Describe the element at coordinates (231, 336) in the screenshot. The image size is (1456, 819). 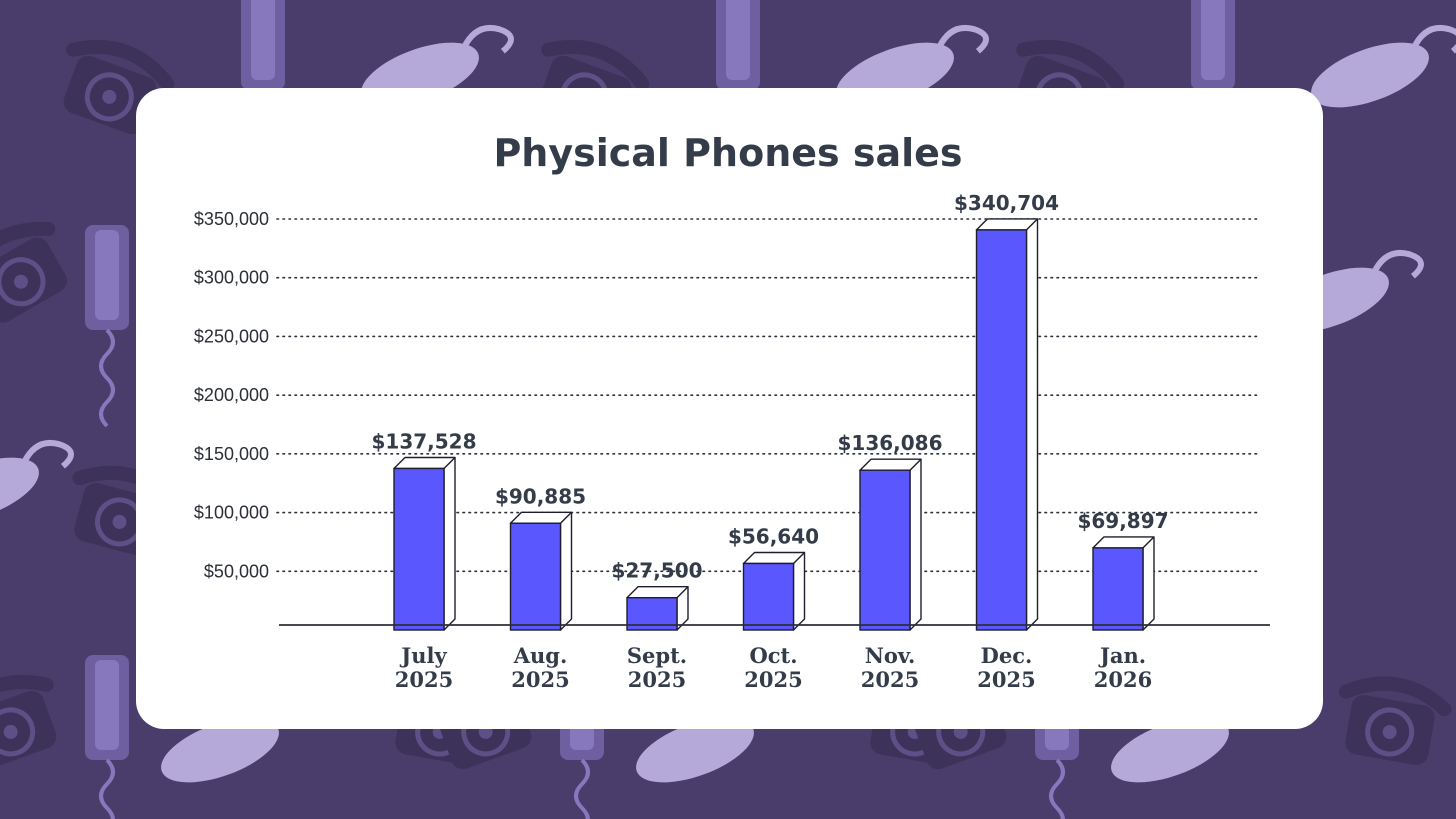
I see `y-tick-label: $250,000` at that location.